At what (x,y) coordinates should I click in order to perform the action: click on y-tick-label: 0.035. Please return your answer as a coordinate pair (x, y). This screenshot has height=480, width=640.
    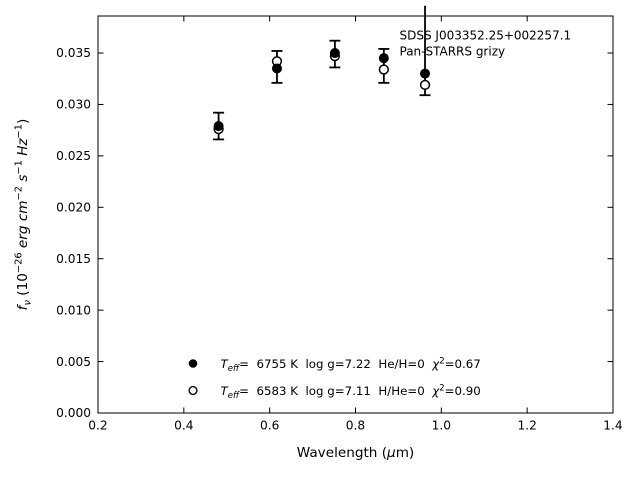
    Looking at the image, I should click on (73, 53).